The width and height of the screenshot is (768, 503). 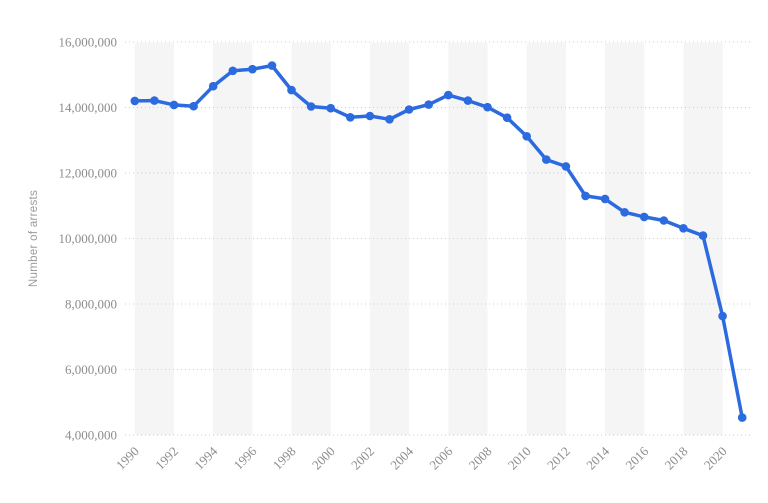 What do you see at coordinates (468, 100) in the screenshot?
I see `data-point-2007` at bounding box center [468, 100].